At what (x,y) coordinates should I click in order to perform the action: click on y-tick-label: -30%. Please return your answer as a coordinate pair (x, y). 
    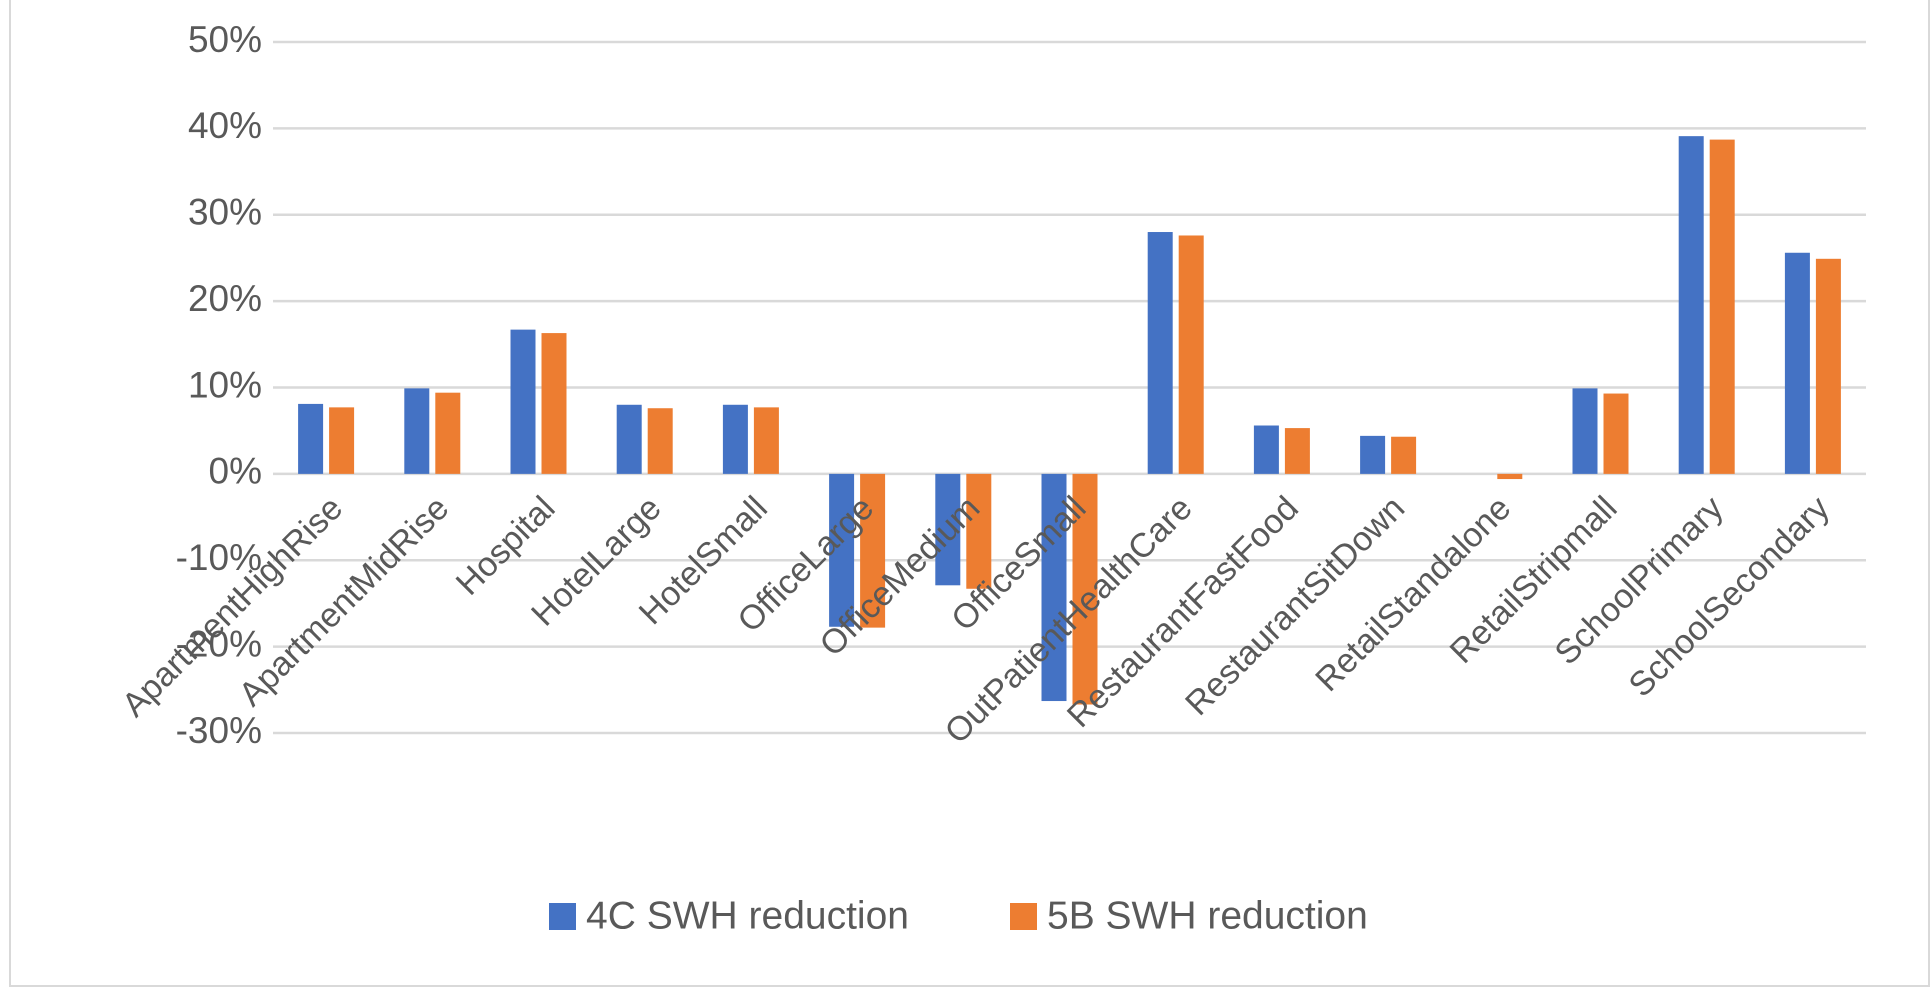
    Looking at the image, I should click on (219, 730).